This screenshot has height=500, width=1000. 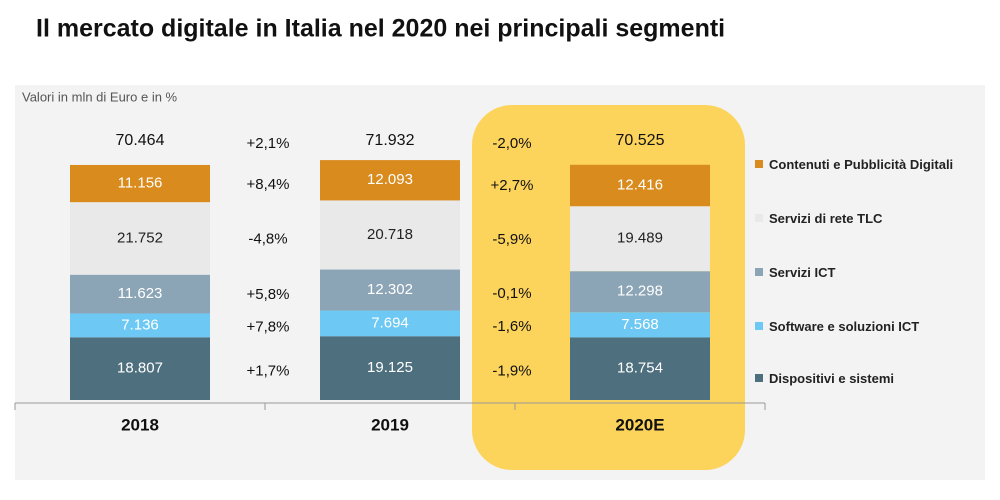 I want to click on value-label: 19.489, so click(x=640, y=238).